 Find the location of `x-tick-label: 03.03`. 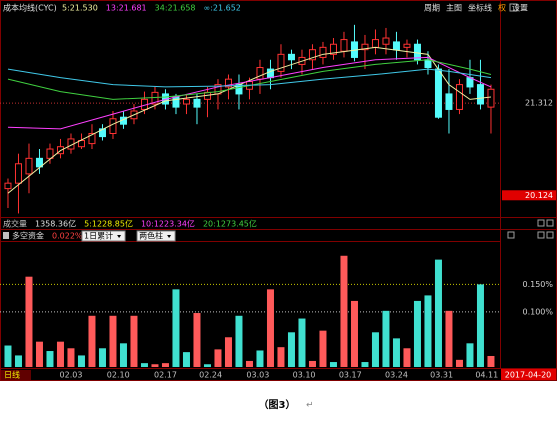

x-tick-label: 03.03 is located at coordinates (257, 375).